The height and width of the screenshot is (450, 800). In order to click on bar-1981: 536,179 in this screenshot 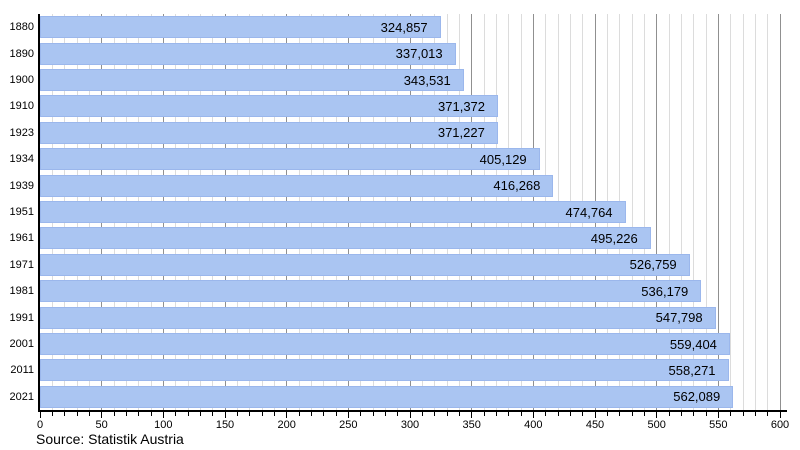, I will do `click(371, 291)`.